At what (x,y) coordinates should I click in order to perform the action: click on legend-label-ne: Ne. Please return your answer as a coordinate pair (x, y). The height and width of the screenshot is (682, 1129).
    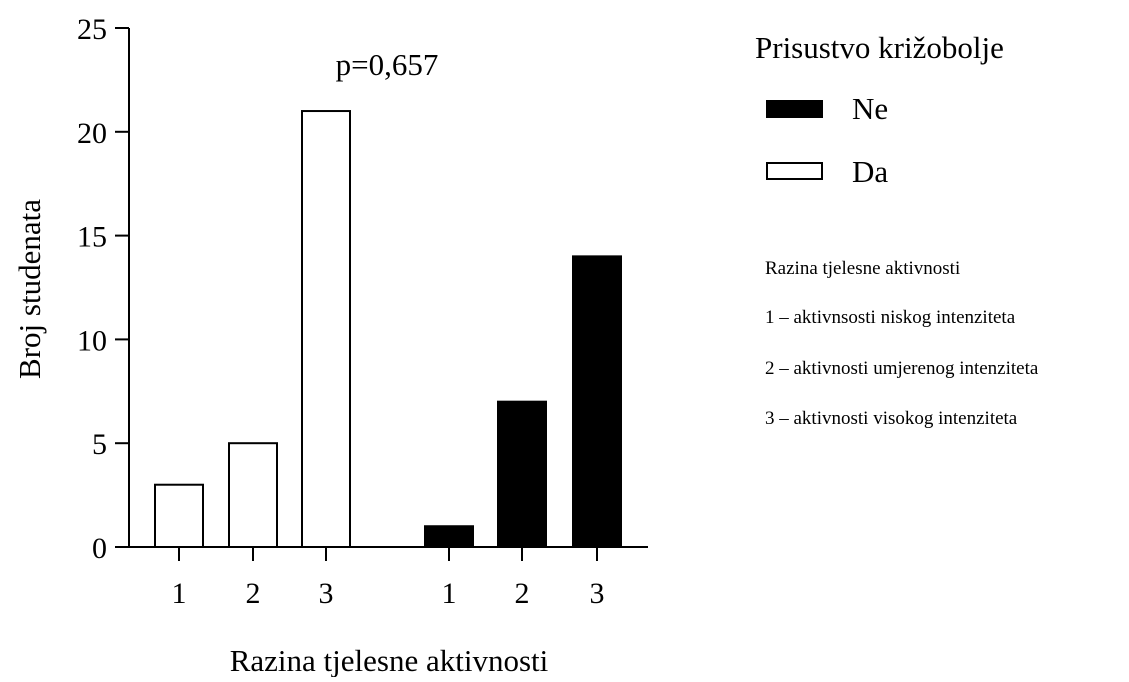
    Looking at the image, I should click on (870, 108).